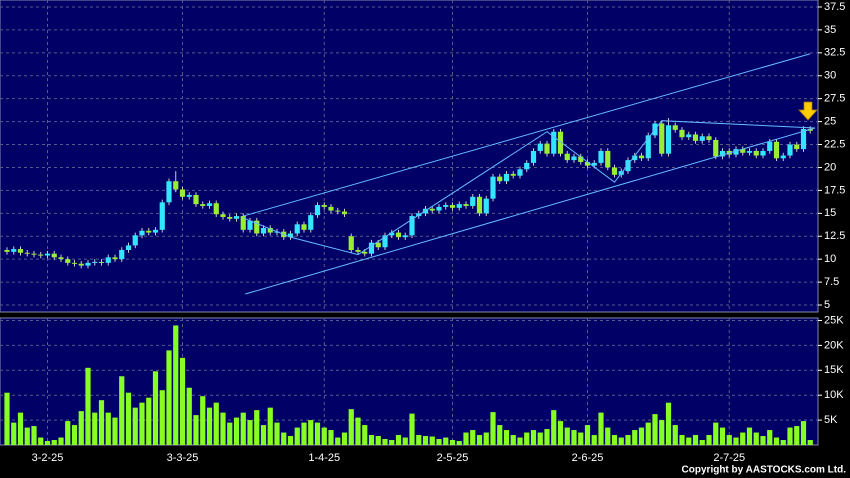 The width and height of the screenshot is (850, 478). What do you see at coordinates (830, 122) in the screenshot?
I see `y-tick-label: 25` at bounding box center [830, 122].